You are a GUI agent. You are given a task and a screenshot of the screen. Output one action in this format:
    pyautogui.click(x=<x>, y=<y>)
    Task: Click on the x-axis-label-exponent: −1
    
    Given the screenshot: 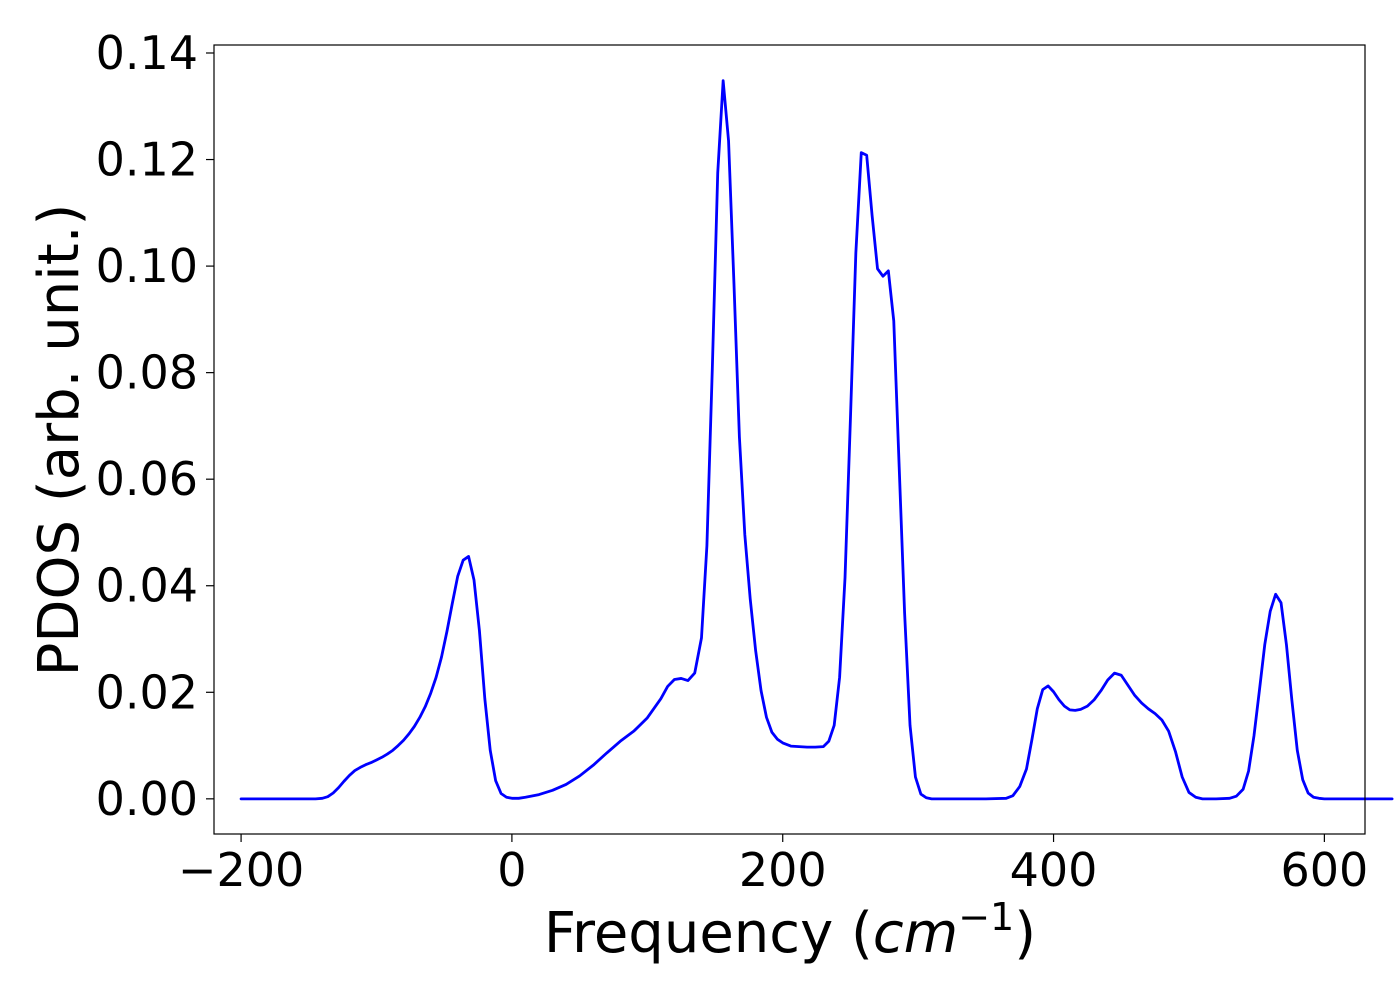 What is the action you would take?
    pyautogui.click(x=986, y=917)
    